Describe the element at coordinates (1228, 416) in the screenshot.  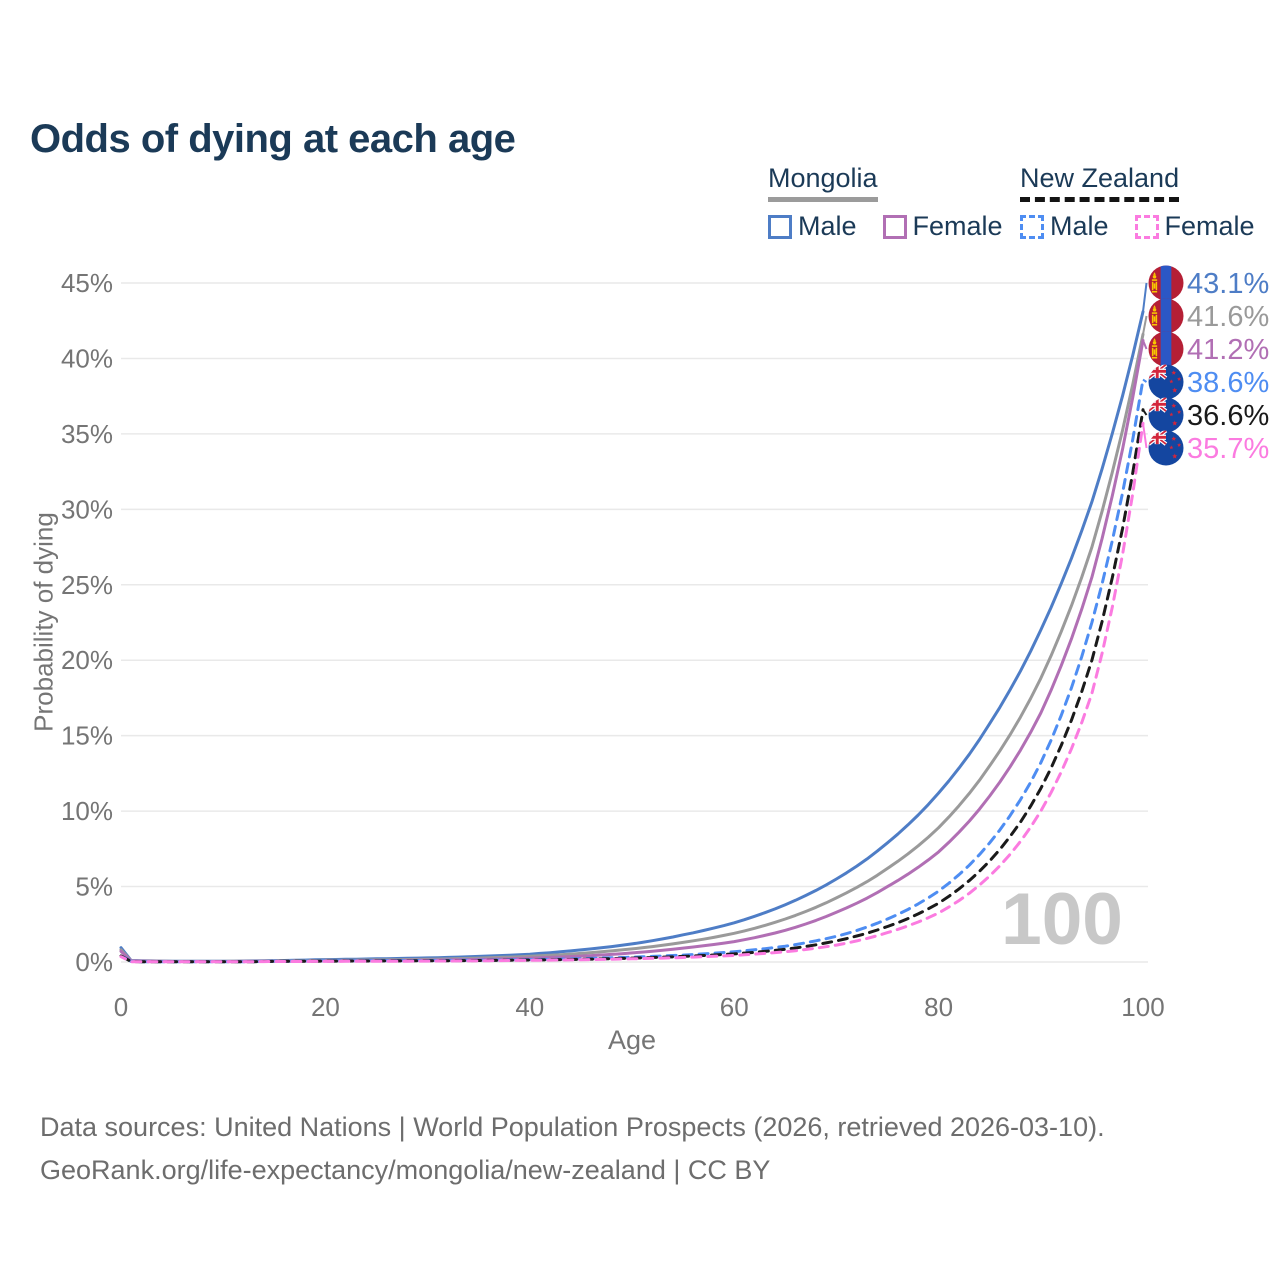
I see `end-label-new-zealand-both-sexes: 36.6%` at that location.